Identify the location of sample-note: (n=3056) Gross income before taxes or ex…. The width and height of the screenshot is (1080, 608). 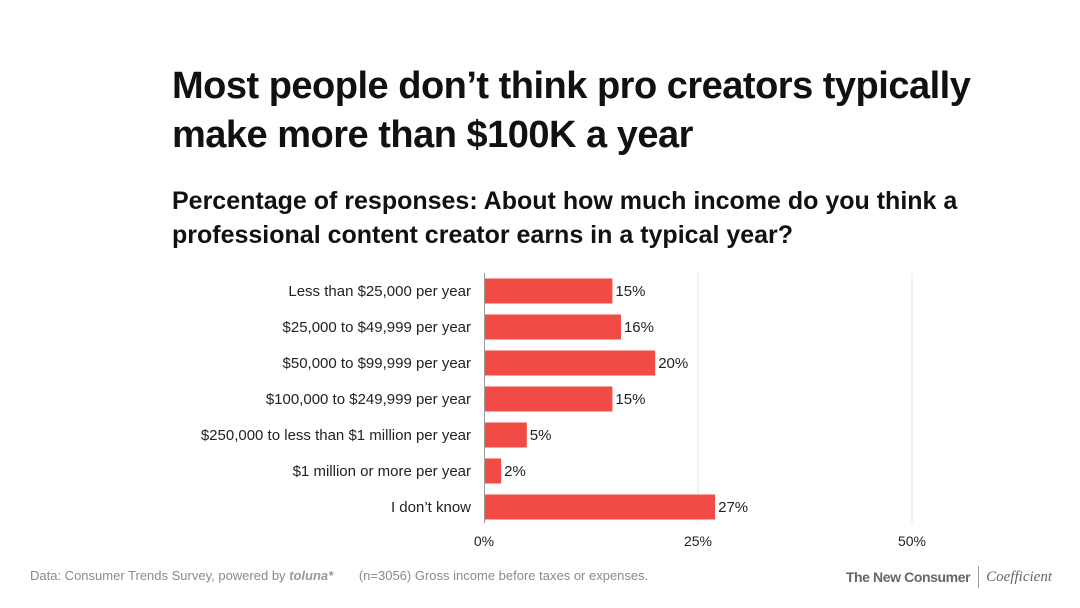
(503, 575).